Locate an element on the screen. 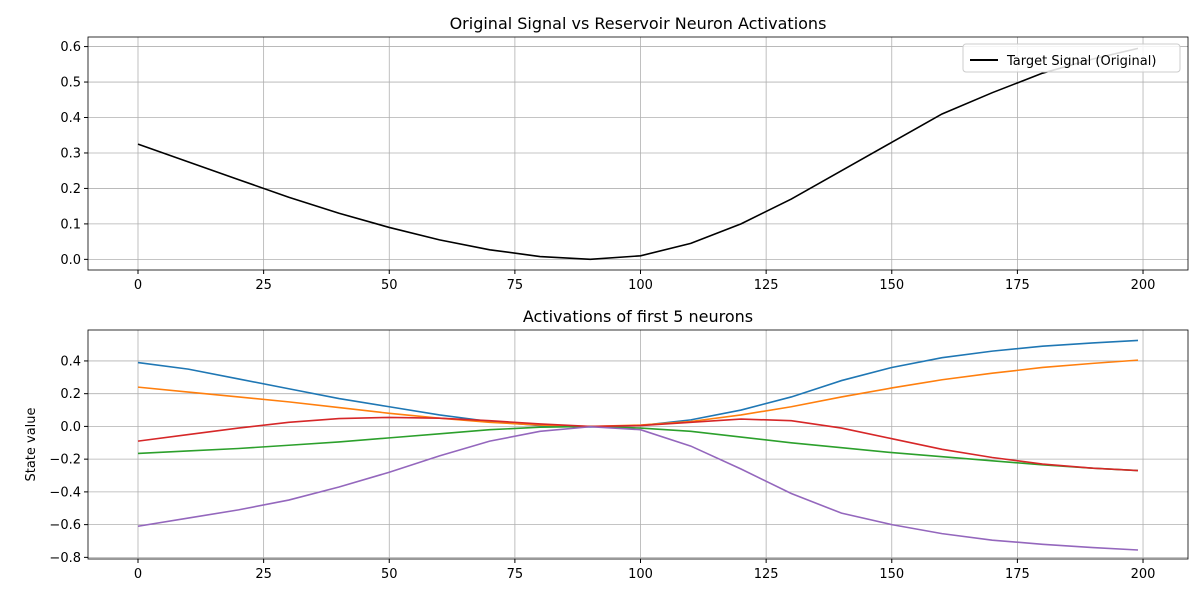 The width and height of the screenshot is (1203, 604). y-tick-label: −0.2 is located at coordinates (65, 460).